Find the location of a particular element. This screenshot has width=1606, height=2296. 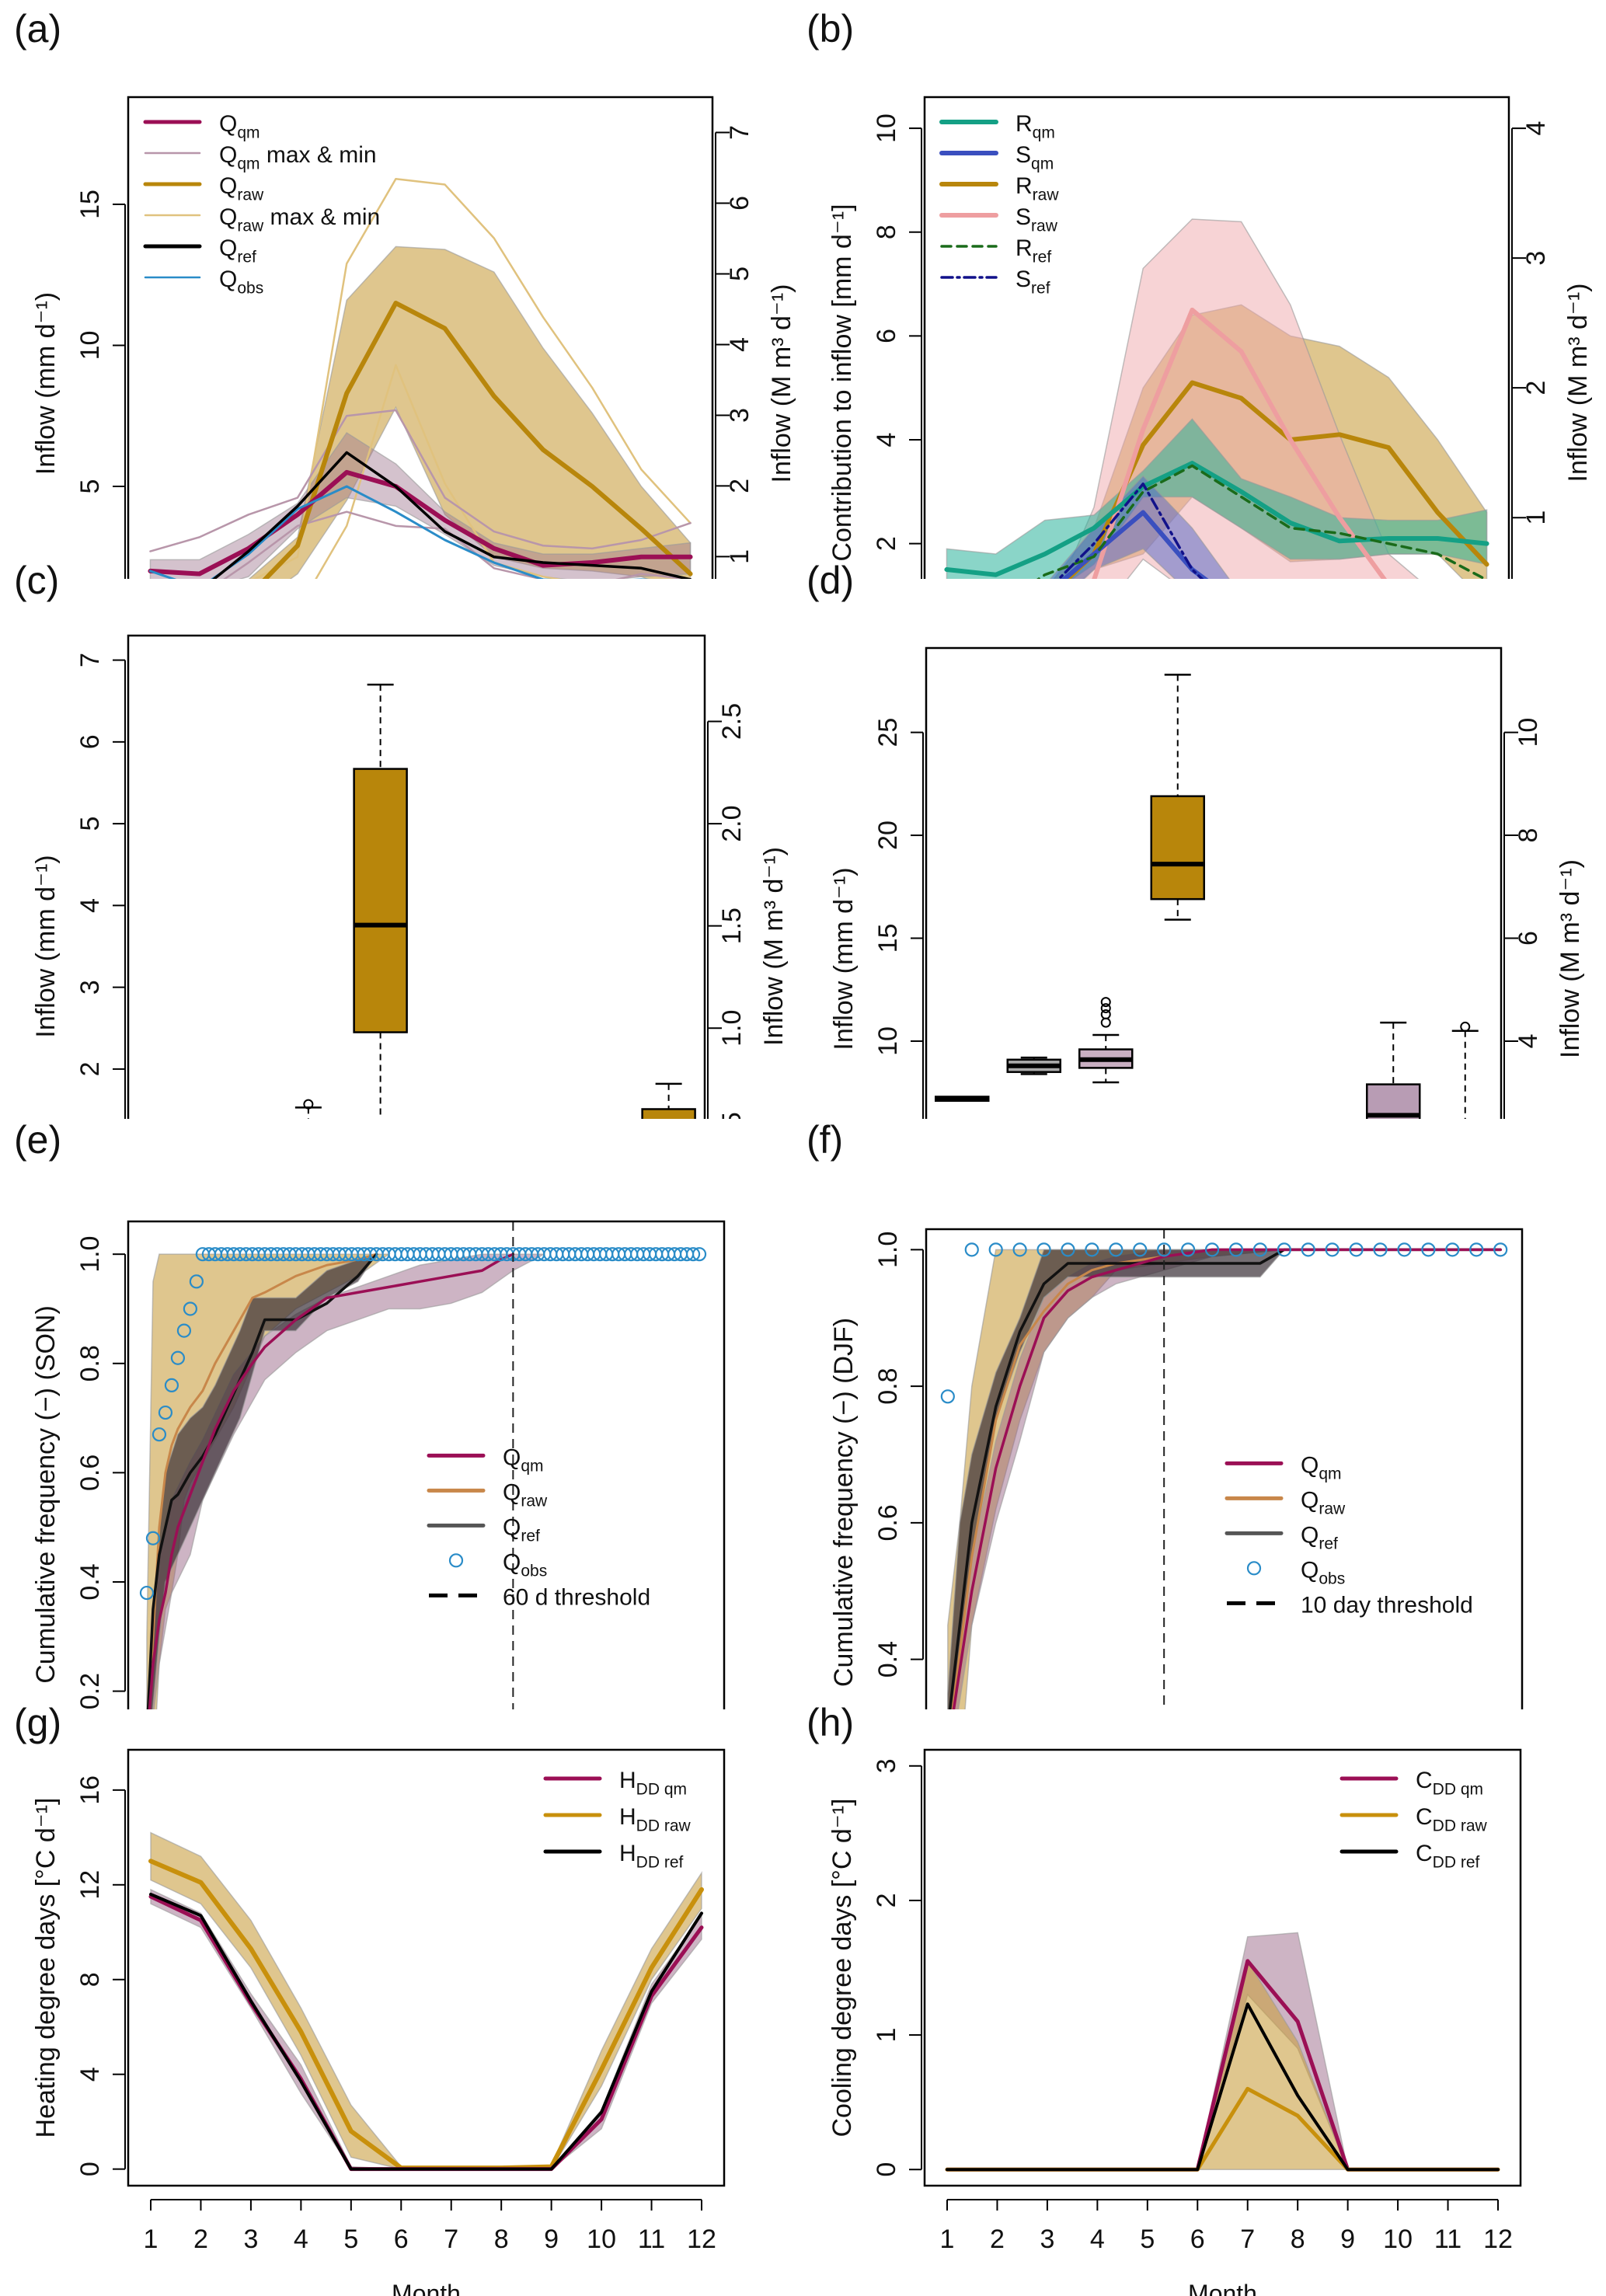

y-tick-label: 1 is located at coordinates (886, 2035).